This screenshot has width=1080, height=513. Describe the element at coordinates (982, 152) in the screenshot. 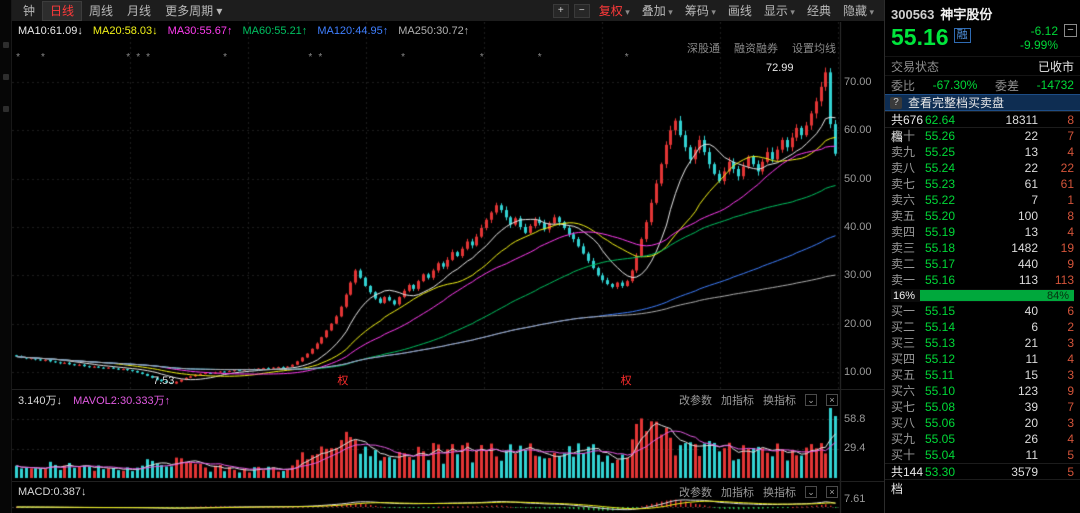

I see `ask-row: 卖九 55.25 13 4` at that location.